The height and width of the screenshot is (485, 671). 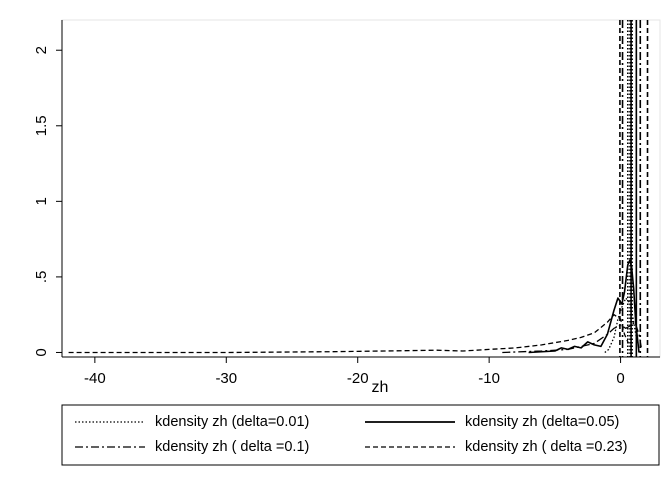 What do you see at coordinates (41, 277) in the screenshot?
I see `y-tick-label: .5` at bounding box center [41, 277].